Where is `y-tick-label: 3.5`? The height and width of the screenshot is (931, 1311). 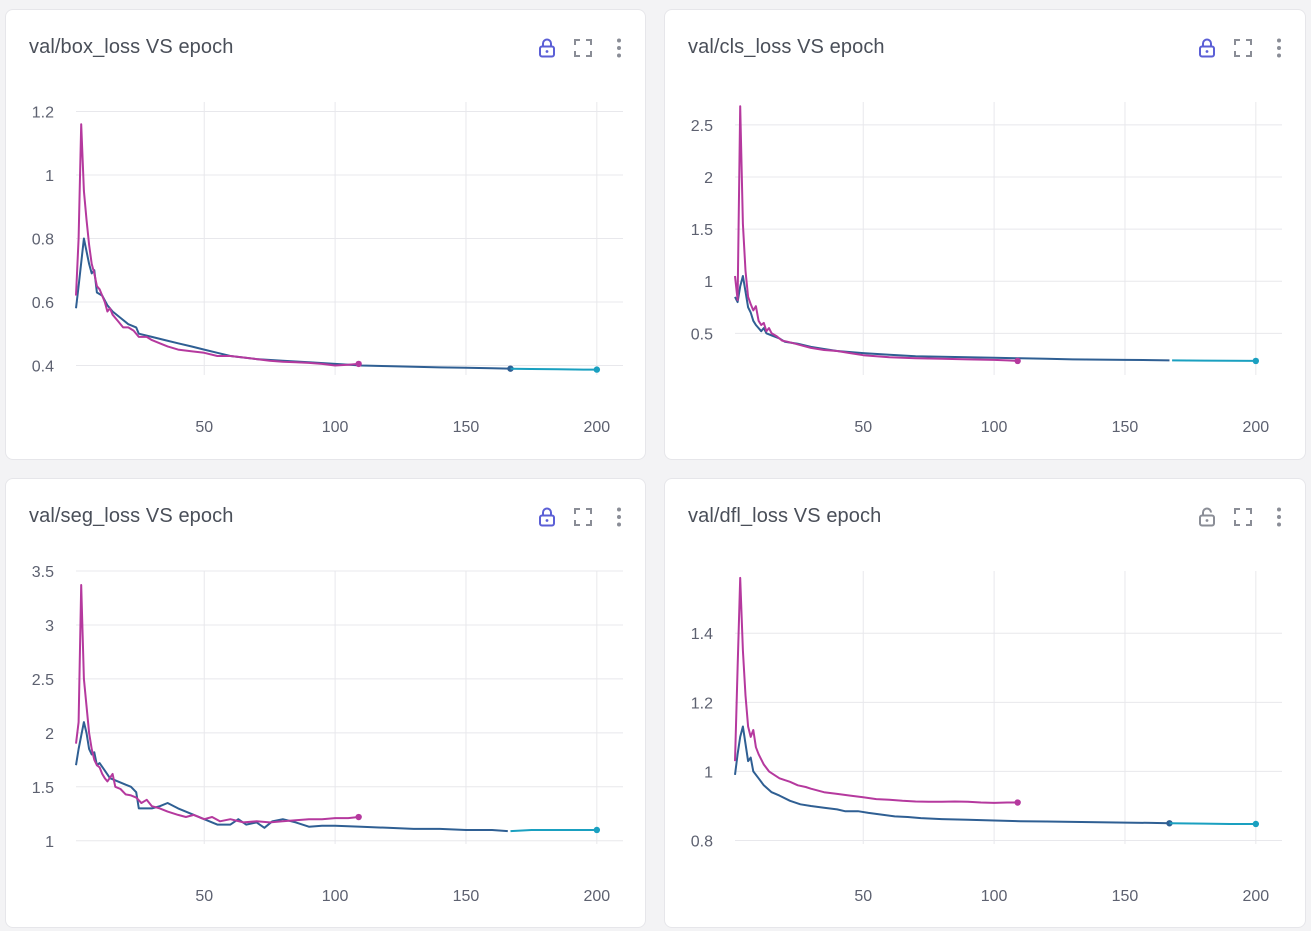
y-tick-label: 3.5 is located at coordinates (43, 572).